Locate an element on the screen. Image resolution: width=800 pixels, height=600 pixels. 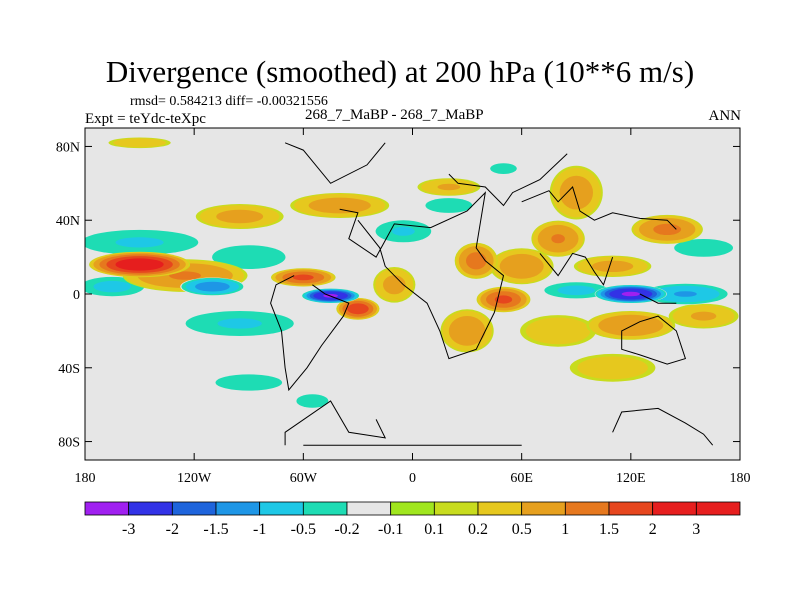
colorbar-label: 3 is located at coordinates (696, 529).